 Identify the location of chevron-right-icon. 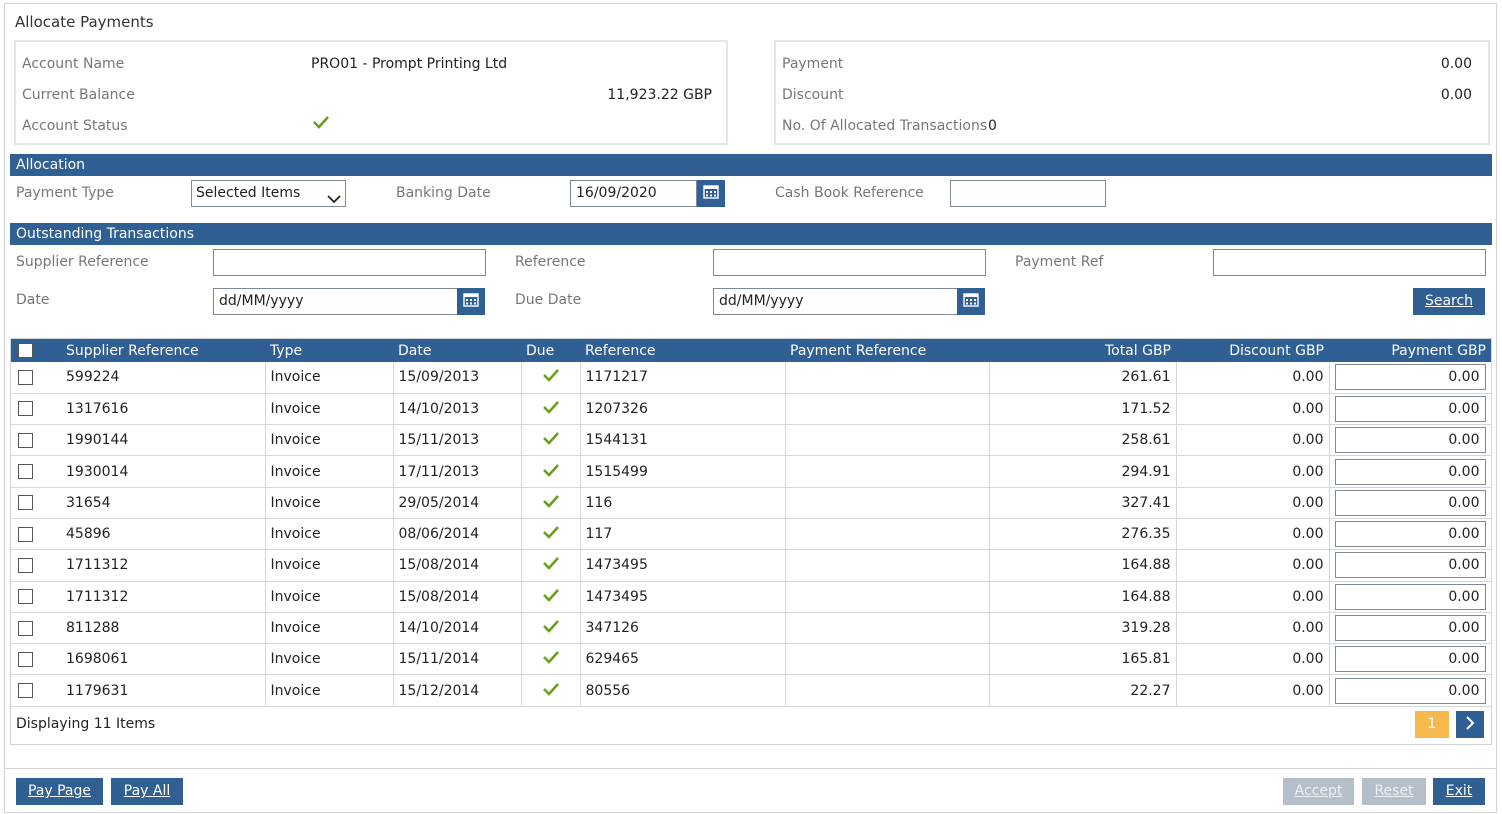
(1470, 724).